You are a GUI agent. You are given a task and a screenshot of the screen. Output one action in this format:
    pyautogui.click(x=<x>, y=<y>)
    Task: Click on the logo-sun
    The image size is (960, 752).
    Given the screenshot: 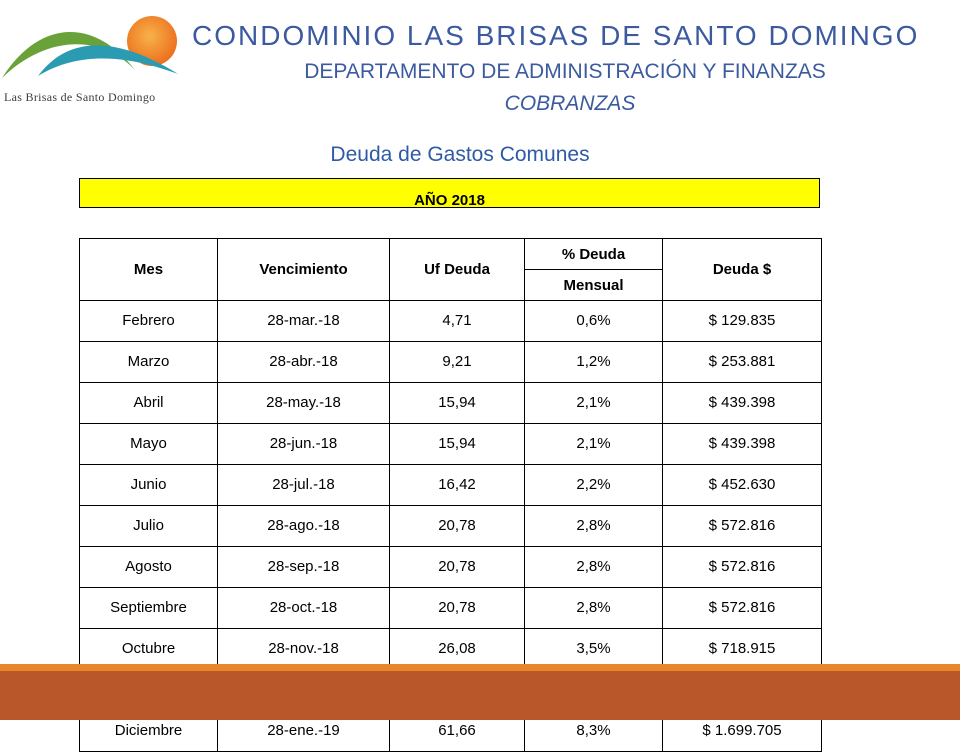 What is the action you would take?
    pyautogui.click(x=152, y=41)
    